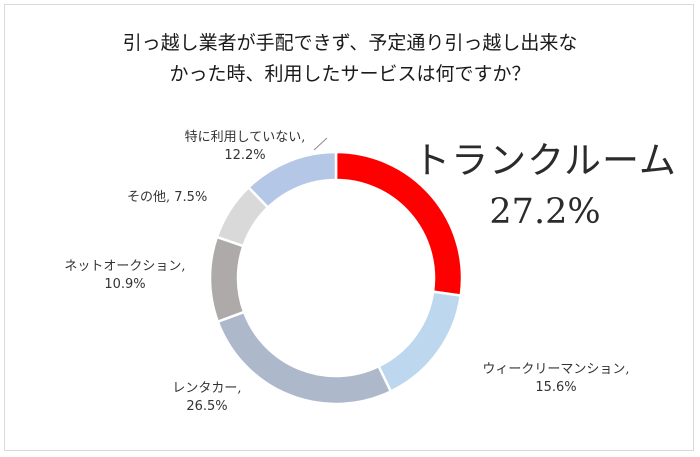 This screenshot has width=700, height=457. What do you see at coordinates (292, 180) in the screenshot?
I see `donut-slice-not-used` at bounding box center [292, 180].